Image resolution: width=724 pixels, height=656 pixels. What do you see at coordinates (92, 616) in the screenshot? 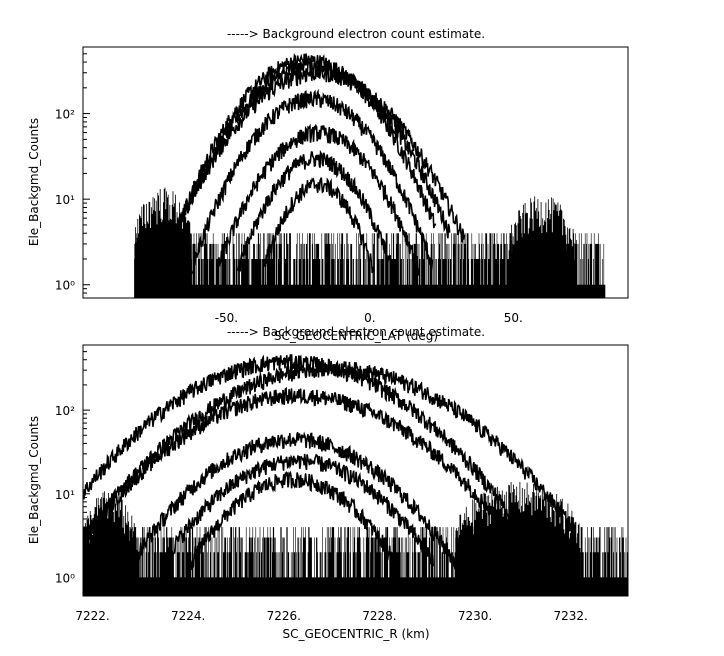
I see `x-tick-label: 7222.` at bounding box center [92, 616].